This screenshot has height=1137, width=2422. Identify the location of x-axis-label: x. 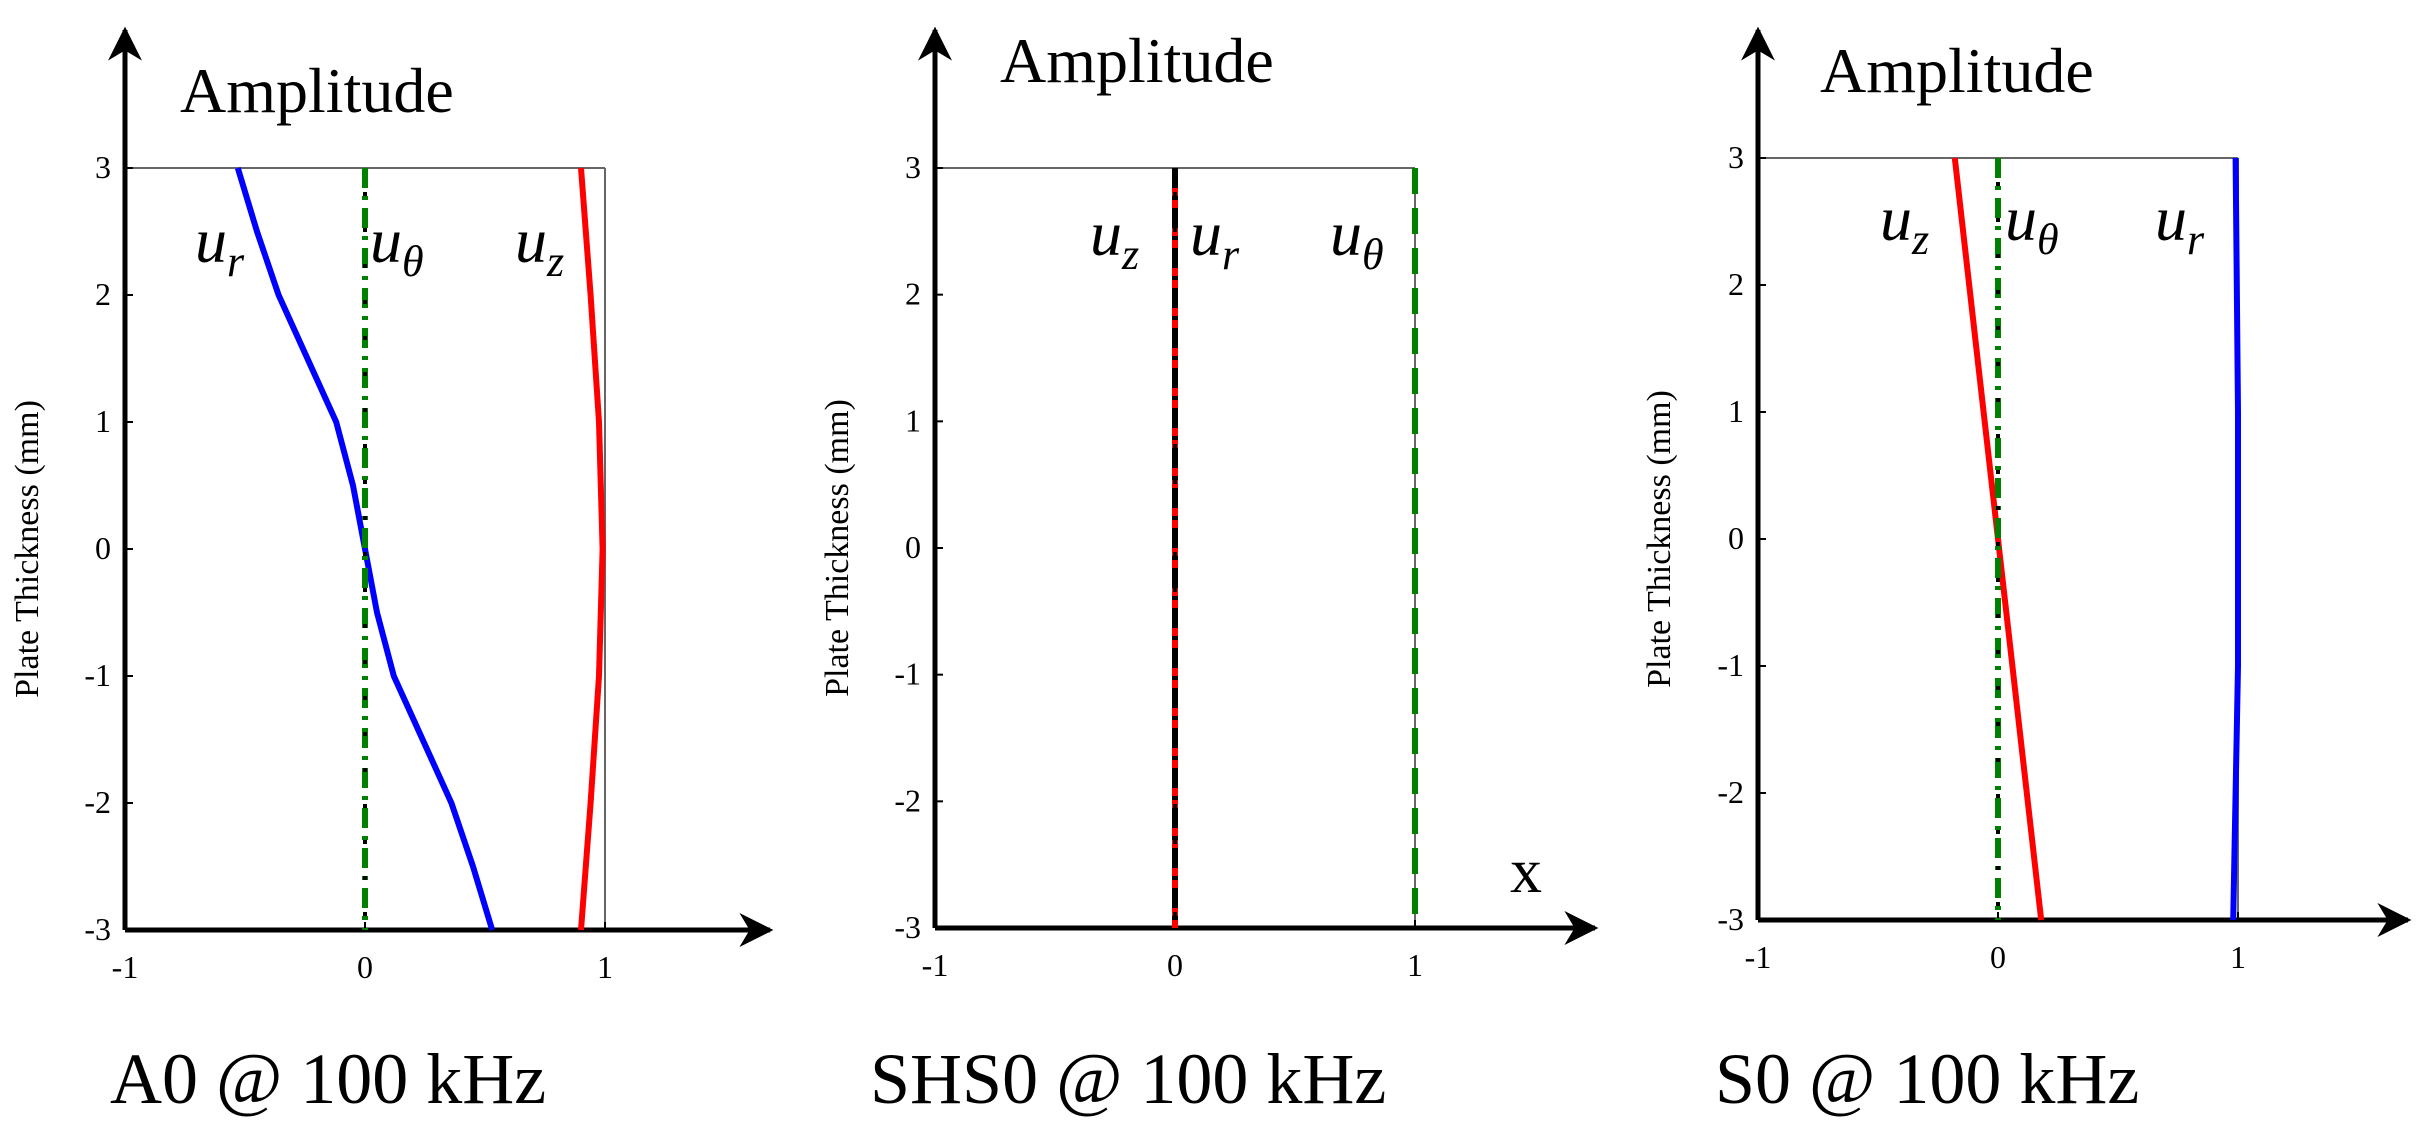
(1526, 870).